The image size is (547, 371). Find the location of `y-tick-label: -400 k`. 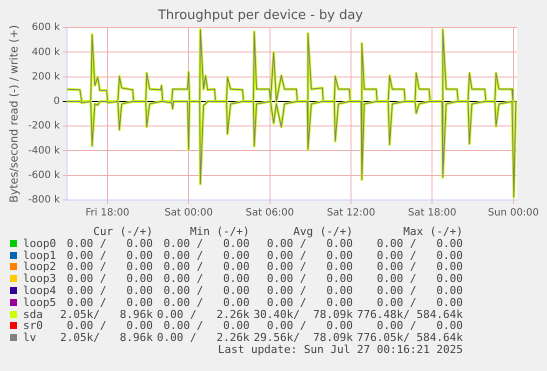

y-tick-label: -400 k is located at coordinates (44, 150).